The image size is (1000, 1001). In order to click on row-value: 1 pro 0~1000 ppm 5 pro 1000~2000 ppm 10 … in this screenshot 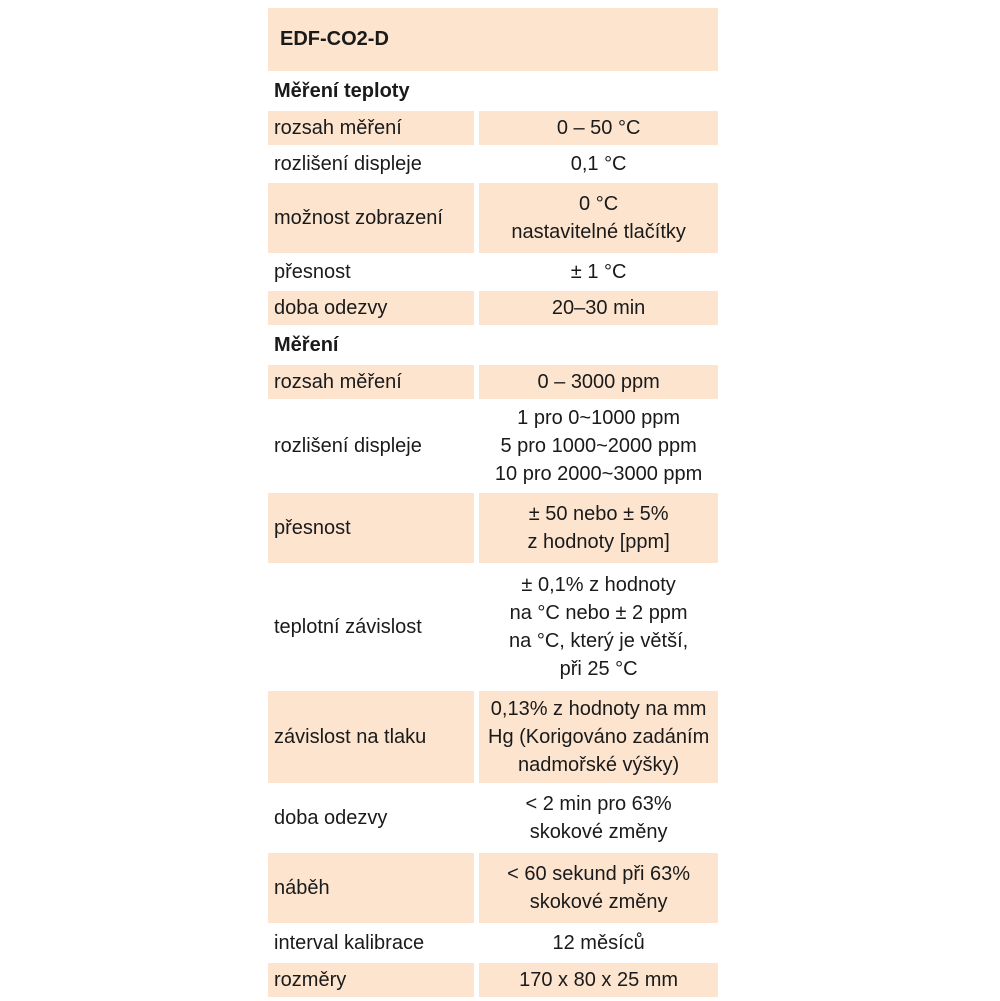, I will do `click(598, 446)`.